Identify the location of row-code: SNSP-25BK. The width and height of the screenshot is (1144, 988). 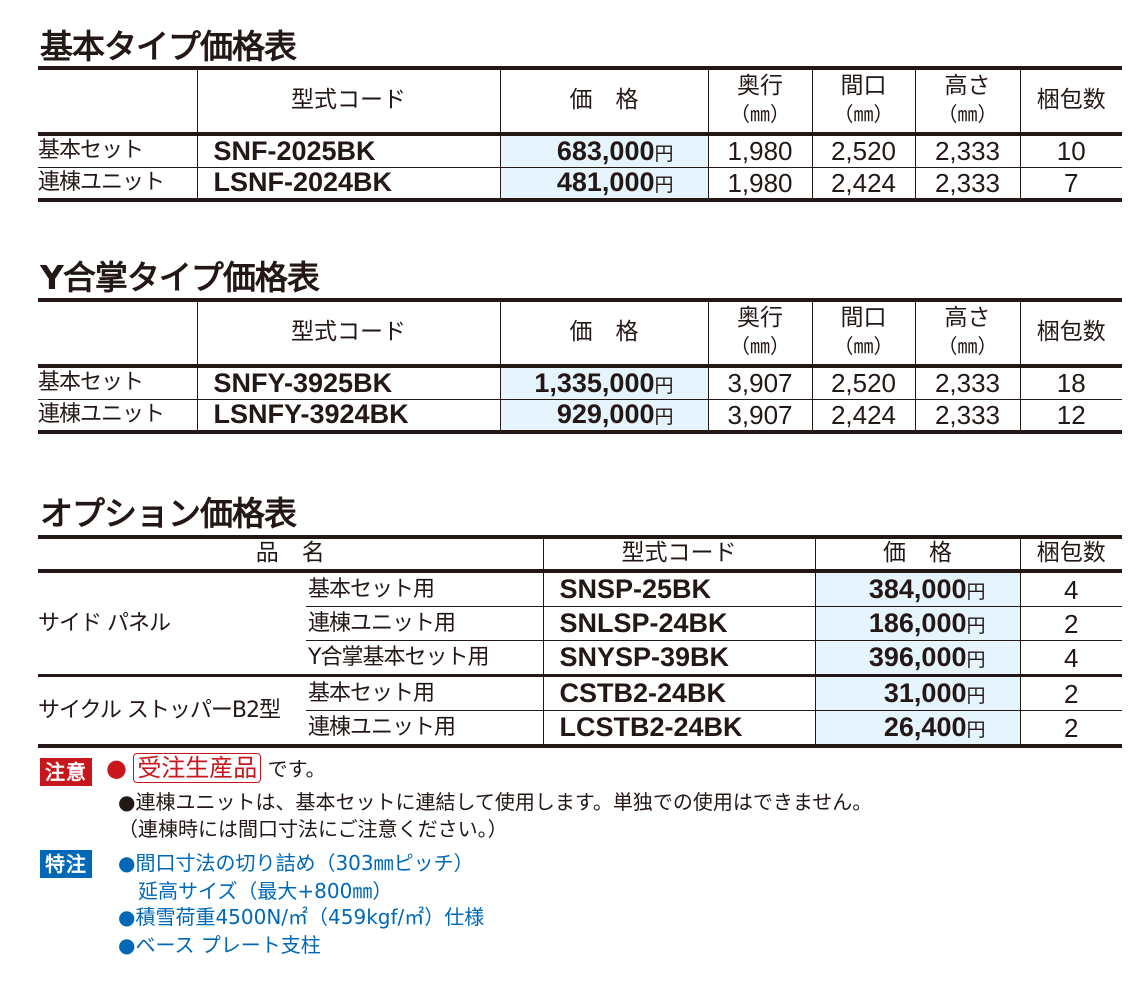
(679, 589).